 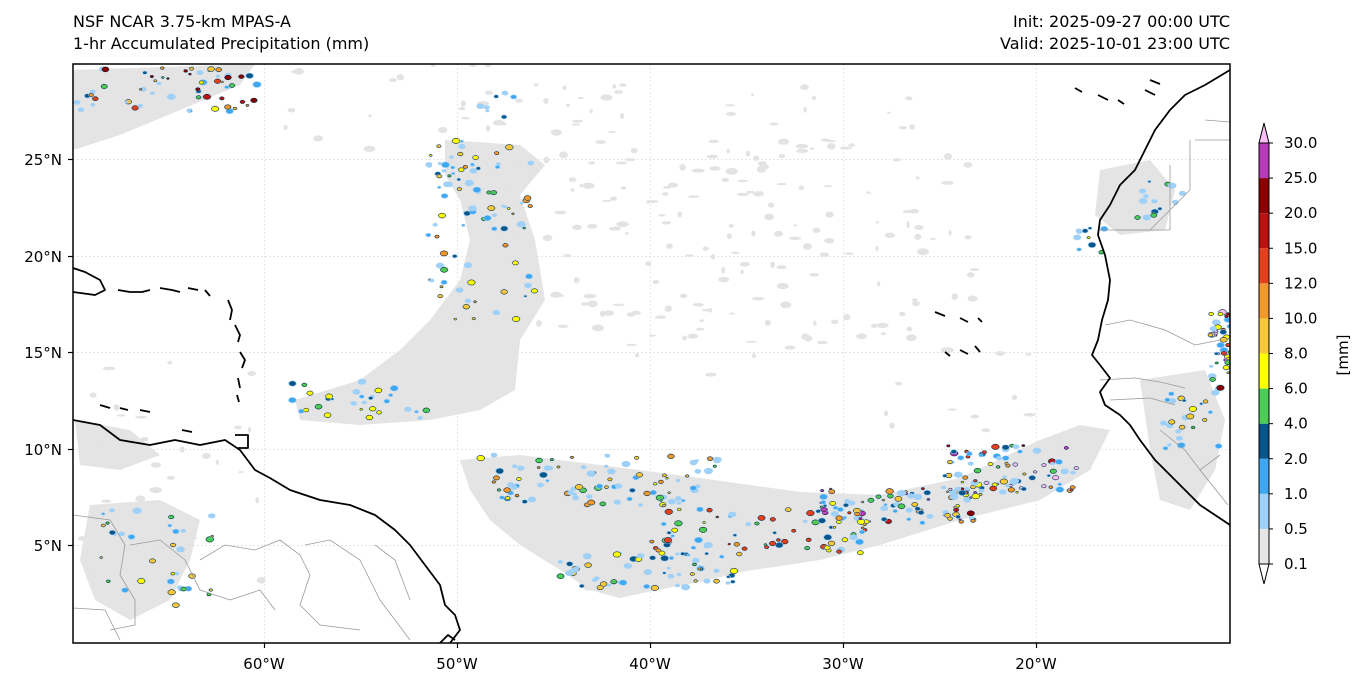 What do you see at coordinates (1300, 283) in the screenshot?
I see `colorbar-tick-label: 12.0` at bounding box center [1300, 283].